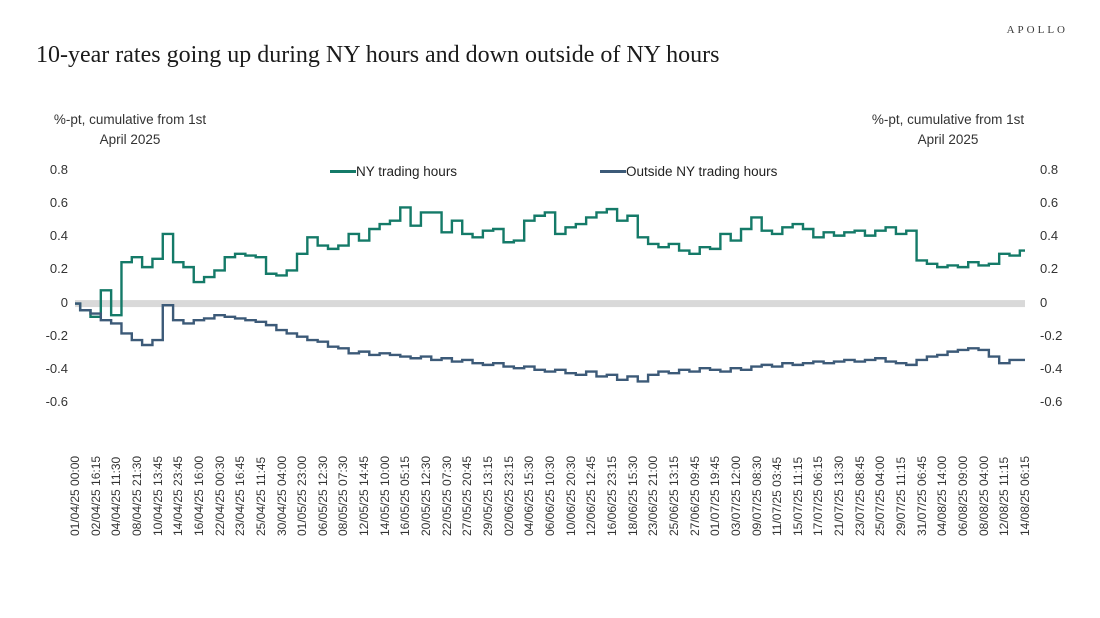  What do you see at coordinates (653, 495) in the screenshot?
I see `x-tick-label: 23/06/25 21:00` at bounding box center [653, 495].